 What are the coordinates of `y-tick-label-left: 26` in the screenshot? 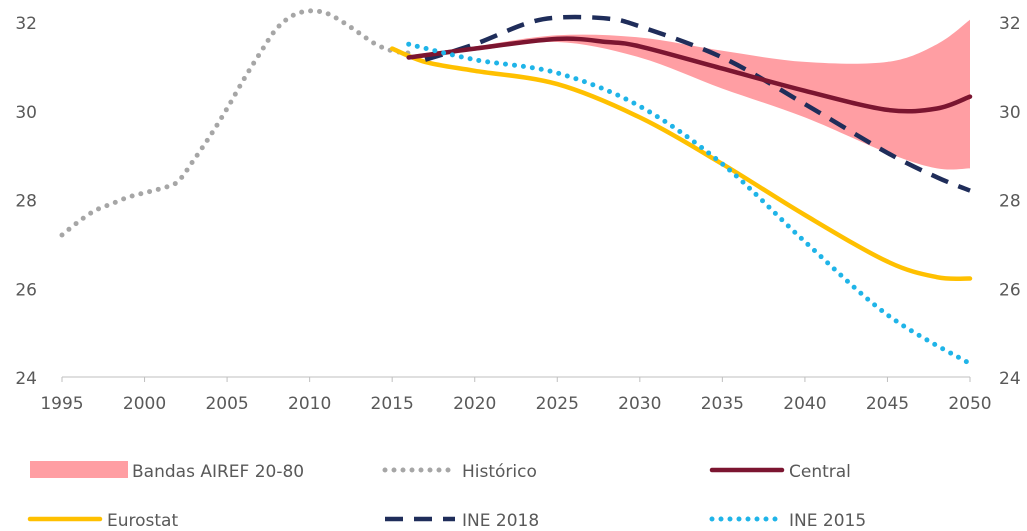 It's located at (26, 290).